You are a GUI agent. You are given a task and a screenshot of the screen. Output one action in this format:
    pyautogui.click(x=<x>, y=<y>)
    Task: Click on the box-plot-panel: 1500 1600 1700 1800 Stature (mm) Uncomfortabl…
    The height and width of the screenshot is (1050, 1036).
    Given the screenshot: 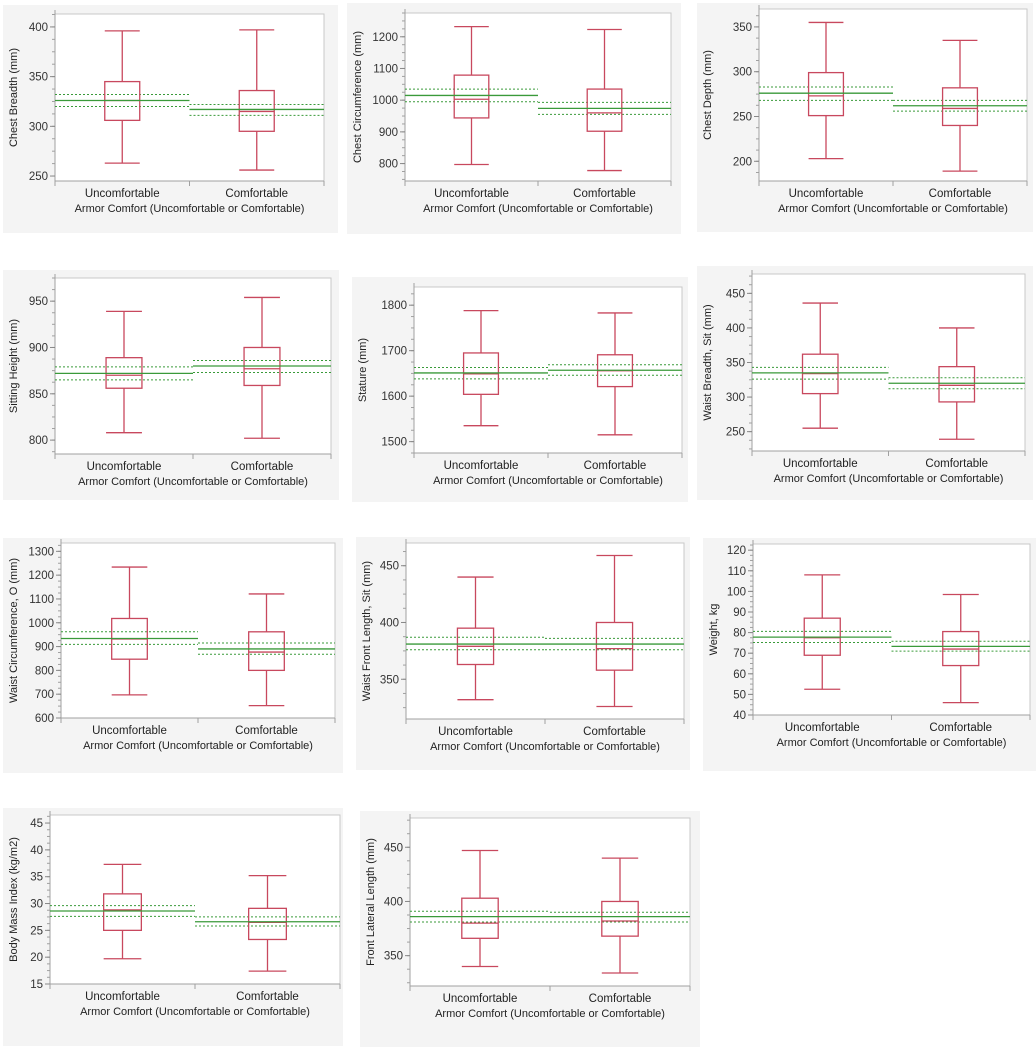 What is the action you would take?
    pyautogui.click(x=520, y=389)
    